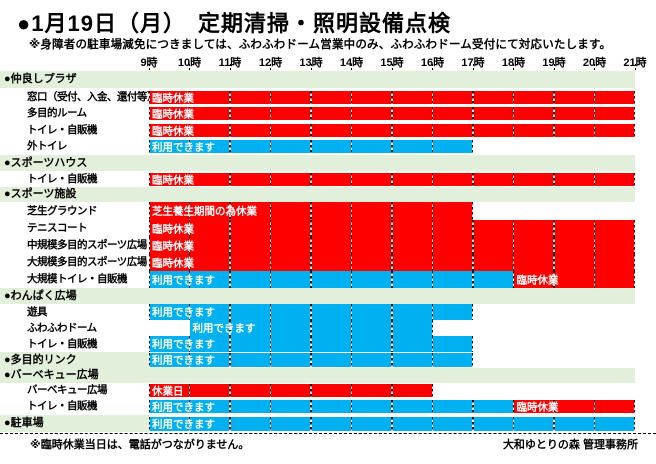  What do you see at coordinates (311, 211) in the screenshot?
I see `closed-bar: 芝生養生期間の為休業` at bounding box center [311, 211].